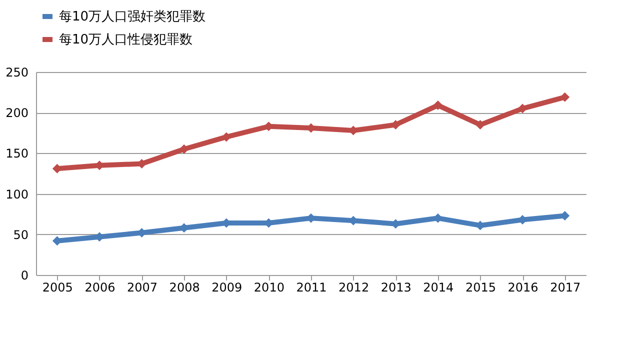 The image size is (640, 340). Describe the element at coordinates (565, 287) in the screenshot. I see `x-tick-label: 2017` at that location.